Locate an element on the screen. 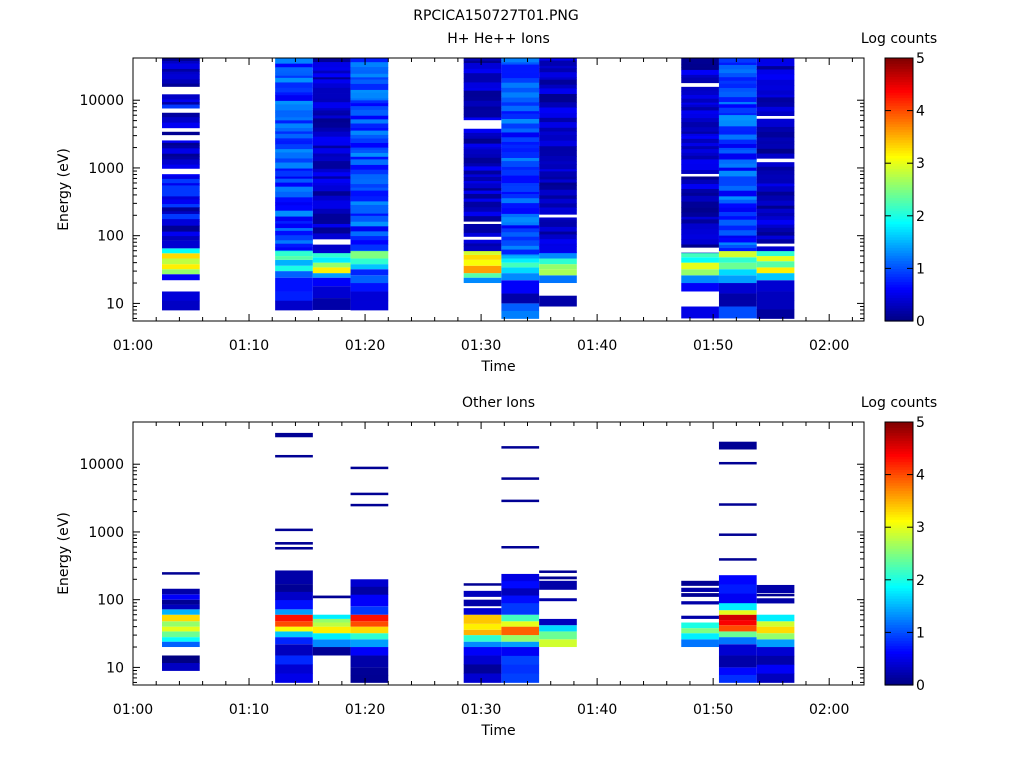  panel-title: Other Ions is located at coordinates (498, 403).